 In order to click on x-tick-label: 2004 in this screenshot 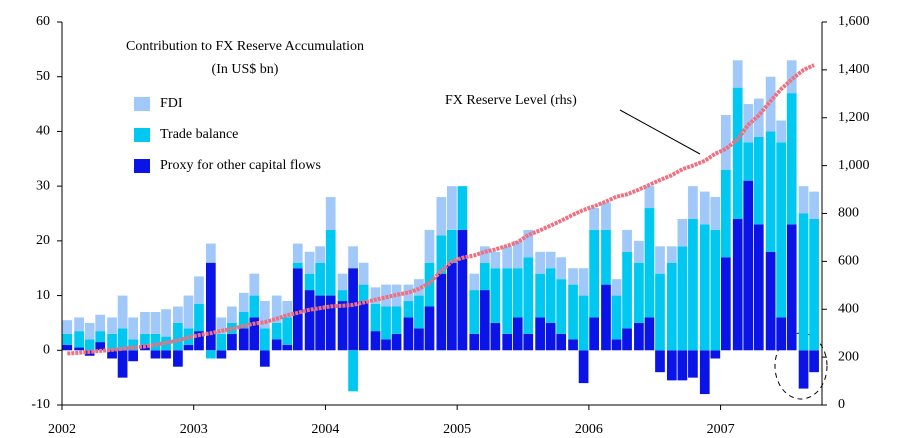, I will do `click(325, 429)`.